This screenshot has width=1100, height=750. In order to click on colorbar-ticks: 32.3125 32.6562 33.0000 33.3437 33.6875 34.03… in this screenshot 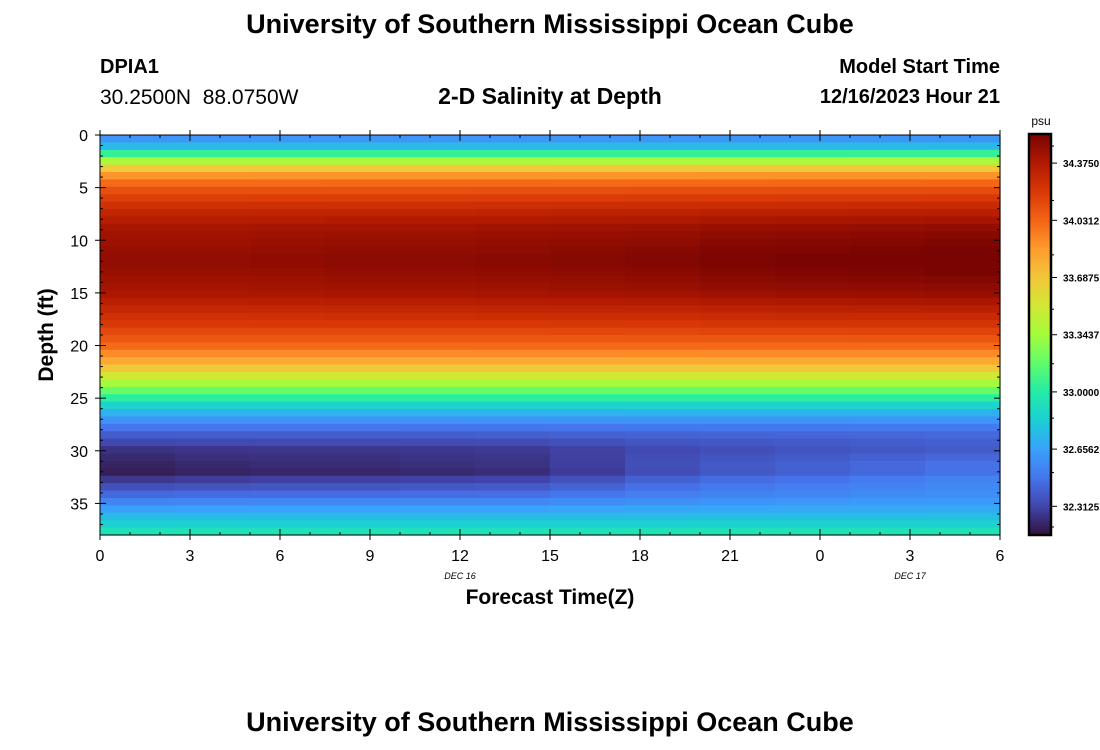, I will do `click(1075, 336)`.